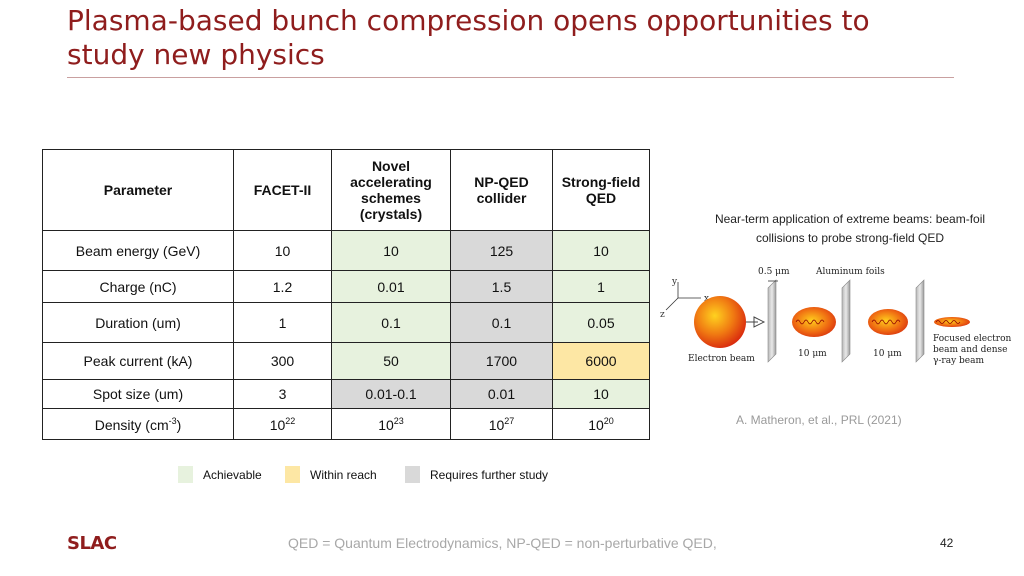  Describe the element at coordinates (391, 250) in the screenshot. I see `novel-value: 10` at that location.